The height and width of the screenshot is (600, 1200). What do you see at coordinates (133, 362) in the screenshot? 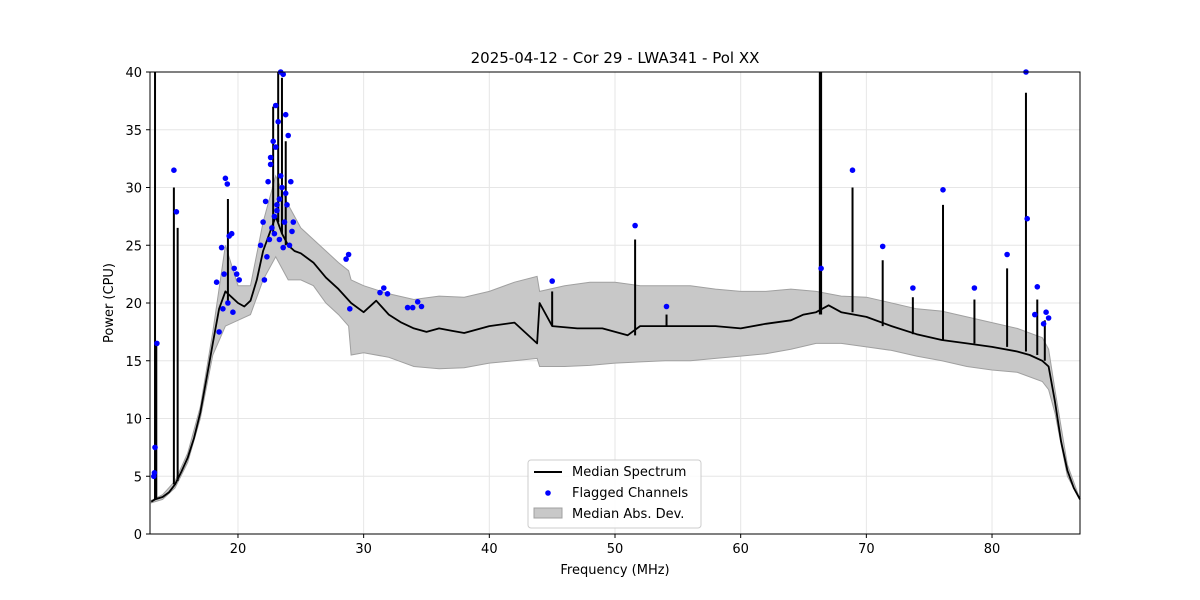
I see `y-tick-label: 15` at bounding box center [133, 362].